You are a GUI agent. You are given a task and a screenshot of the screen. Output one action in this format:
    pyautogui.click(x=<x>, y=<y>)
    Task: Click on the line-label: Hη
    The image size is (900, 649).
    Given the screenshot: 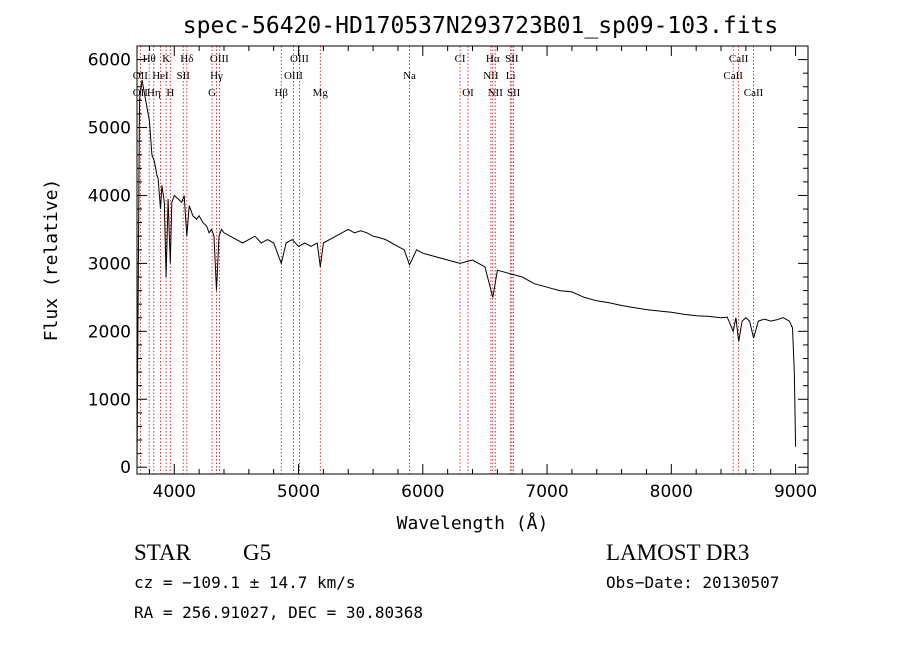 What is the action you would take?
    pyautogui.click(x=154, y=93)
    